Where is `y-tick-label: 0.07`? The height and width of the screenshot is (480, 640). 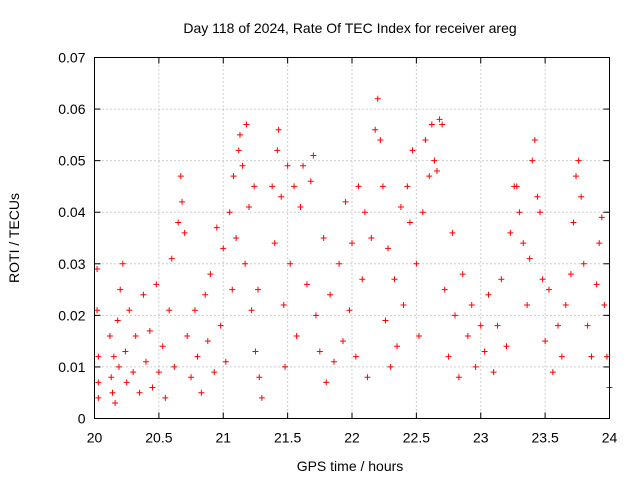 y-tick-label: 0.07 is located at coordinates (71, 58).